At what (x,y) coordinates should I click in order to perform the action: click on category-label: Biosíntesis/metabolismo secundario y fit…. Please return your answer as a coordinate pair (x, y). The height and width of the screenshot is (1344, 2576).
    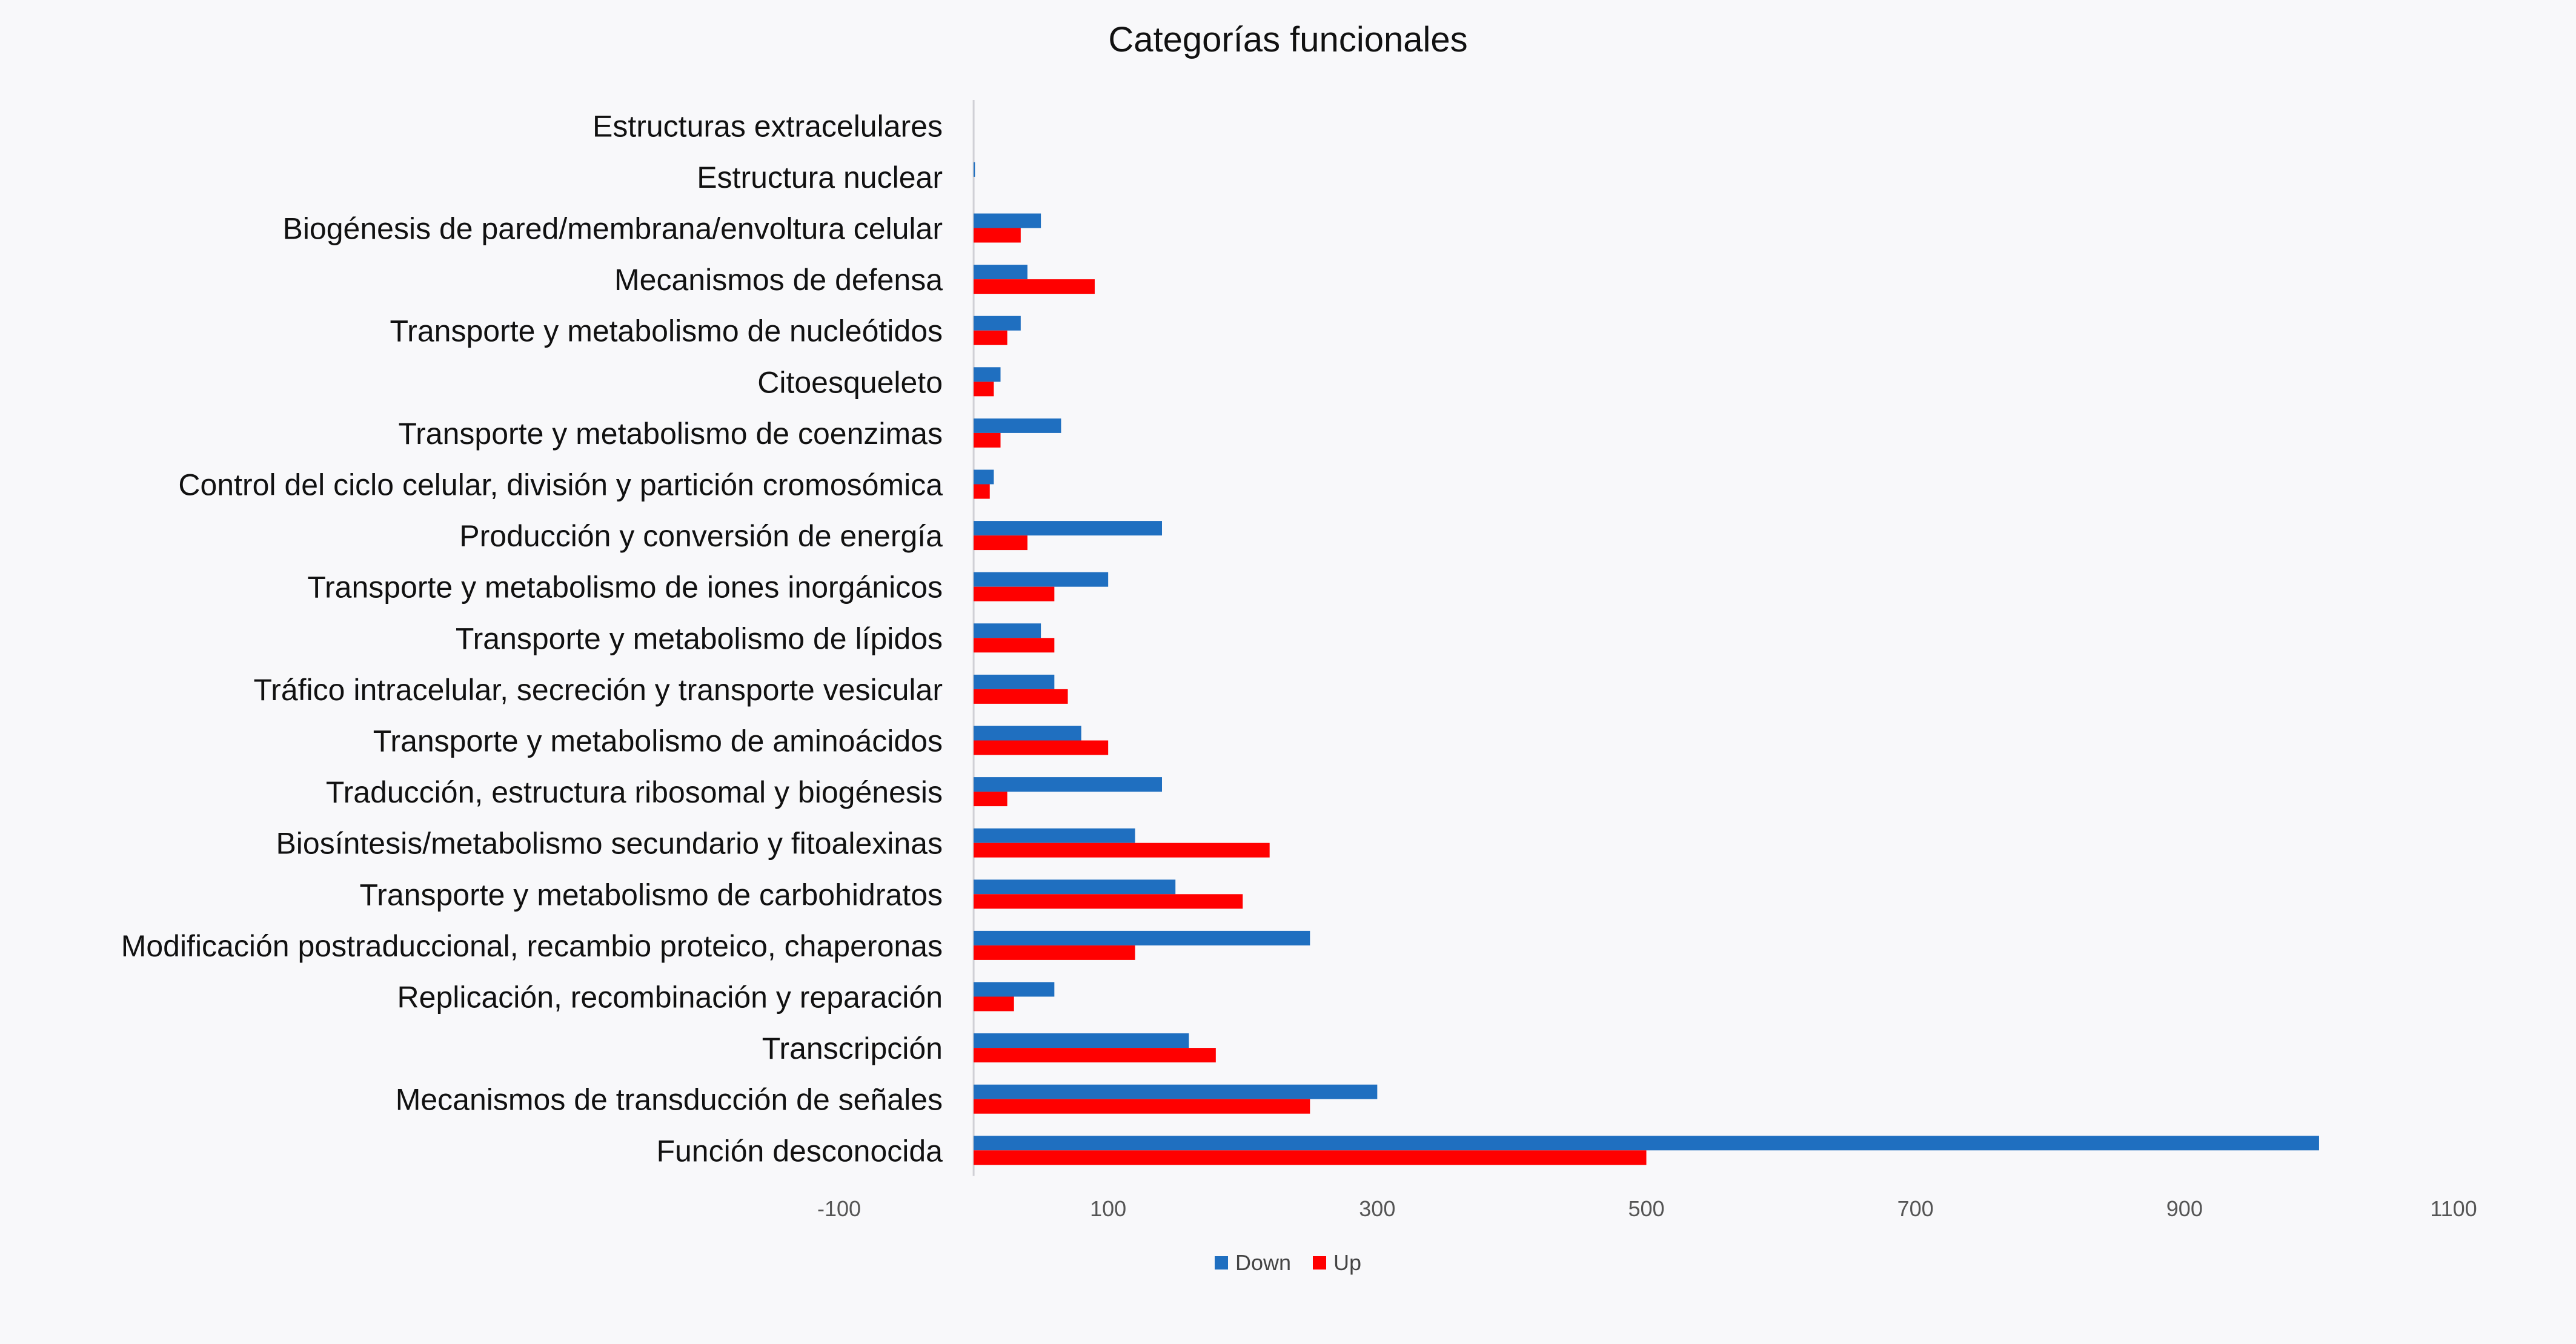
    Looking at the image, I should click on (609, 844).